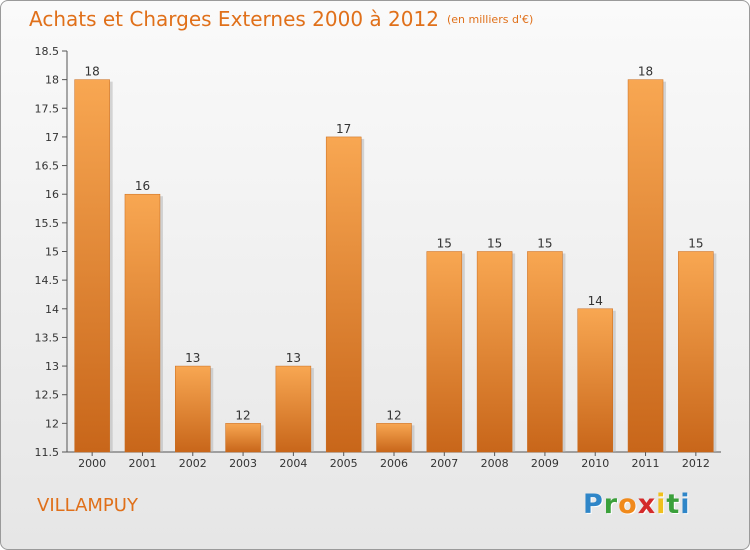 The height and width of the screenshot is (550, 750). Describe the element at coordinates (47, 223) in the screenshot. I see `y-tick-label: 15.5` at that location.